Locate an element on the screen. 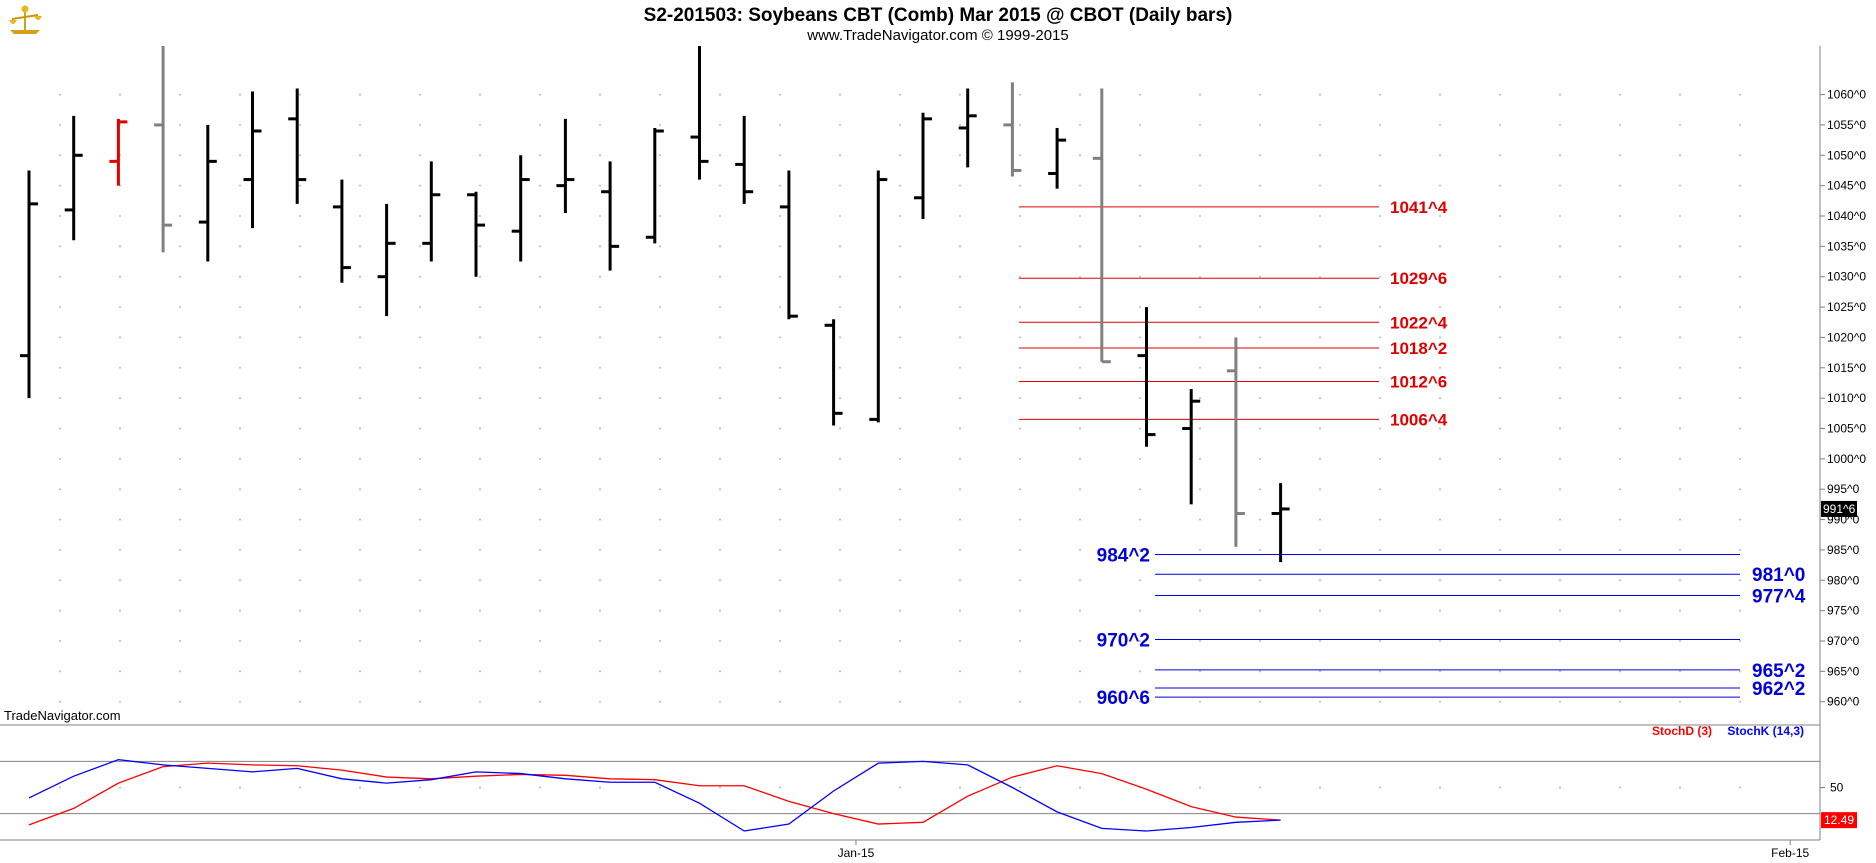 Image resolution: width=1876 pixels, height=863 pixels. y-tick-label: 995^0 is located at coordinates (1843, 489).